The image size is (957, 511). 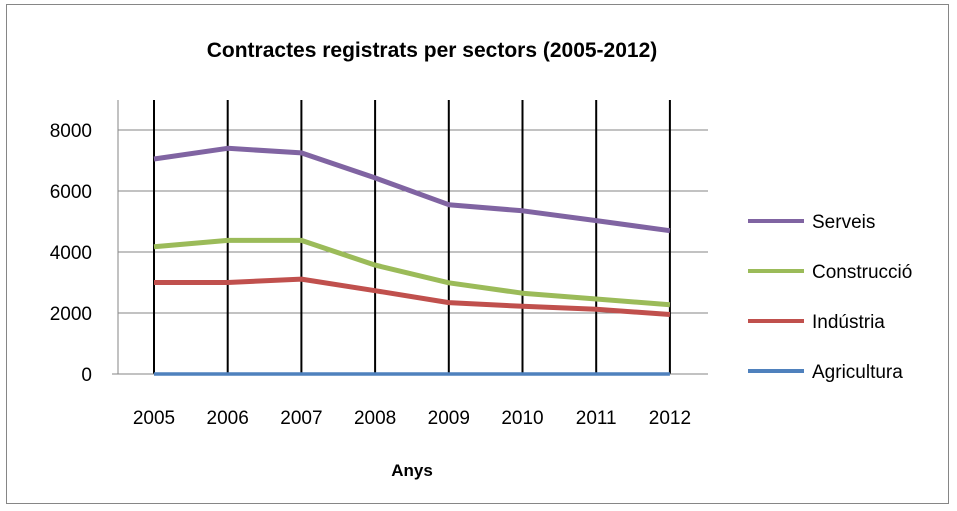 I want to click on series-line-serveis, so click(x=412, y=189).